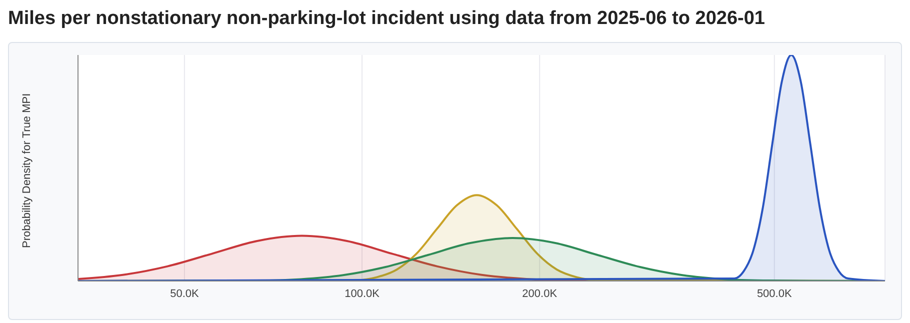  What do you see at coordinates (185, 294) in the screenshot?
I see `x-tick-label: 50.0K` at bounding box center [185, 294].